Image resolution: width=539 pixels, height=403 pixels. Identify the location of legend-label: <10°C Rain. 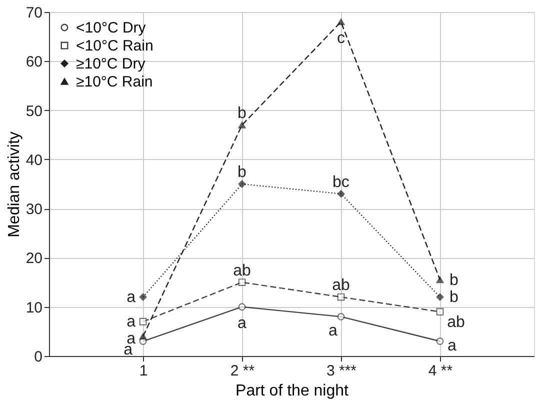
(115, 46).